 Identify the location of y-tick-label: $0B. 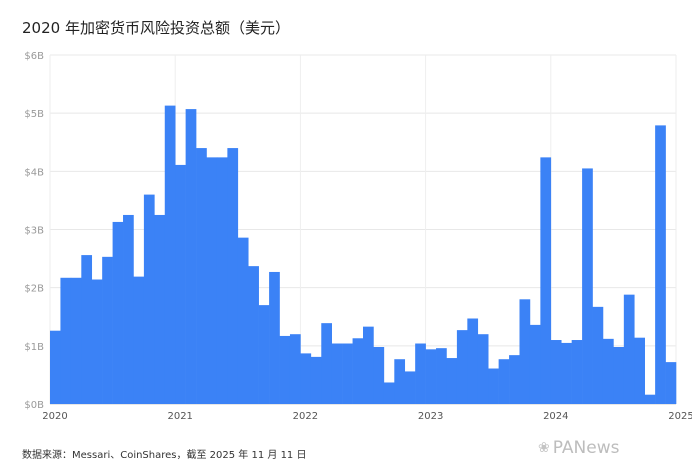
(34, 405).